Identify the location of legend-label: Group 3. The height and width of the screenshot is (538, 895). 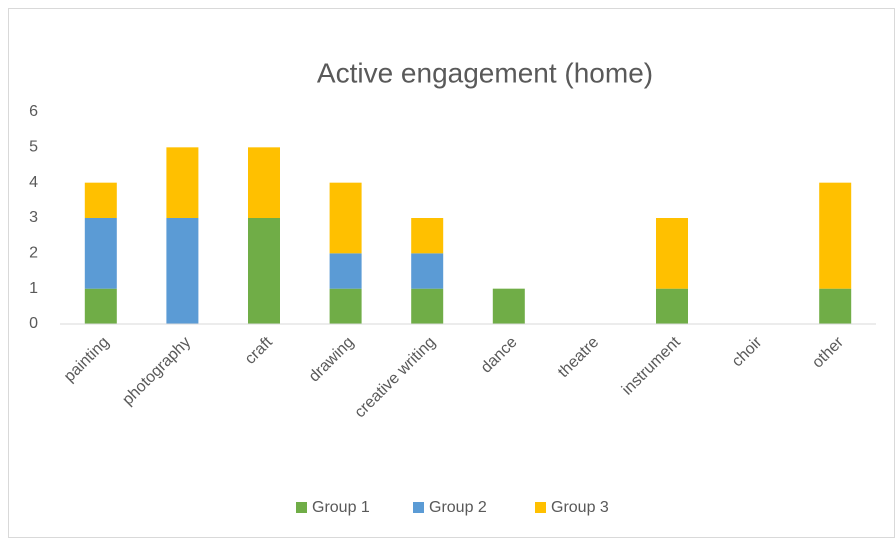
(580, 507).